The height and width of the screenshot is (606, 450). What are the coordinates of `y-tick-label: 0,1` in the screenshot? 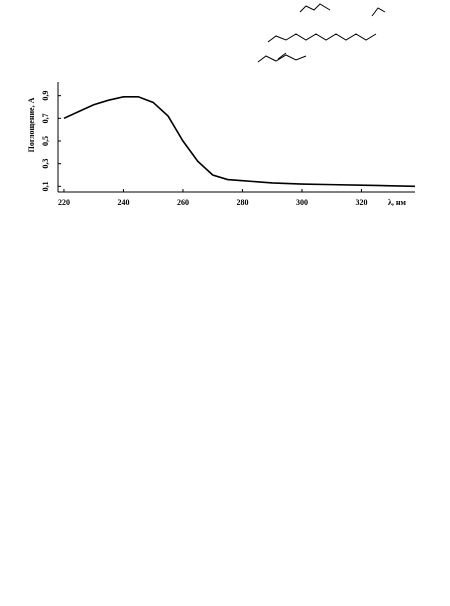 It's located at (45, 186).